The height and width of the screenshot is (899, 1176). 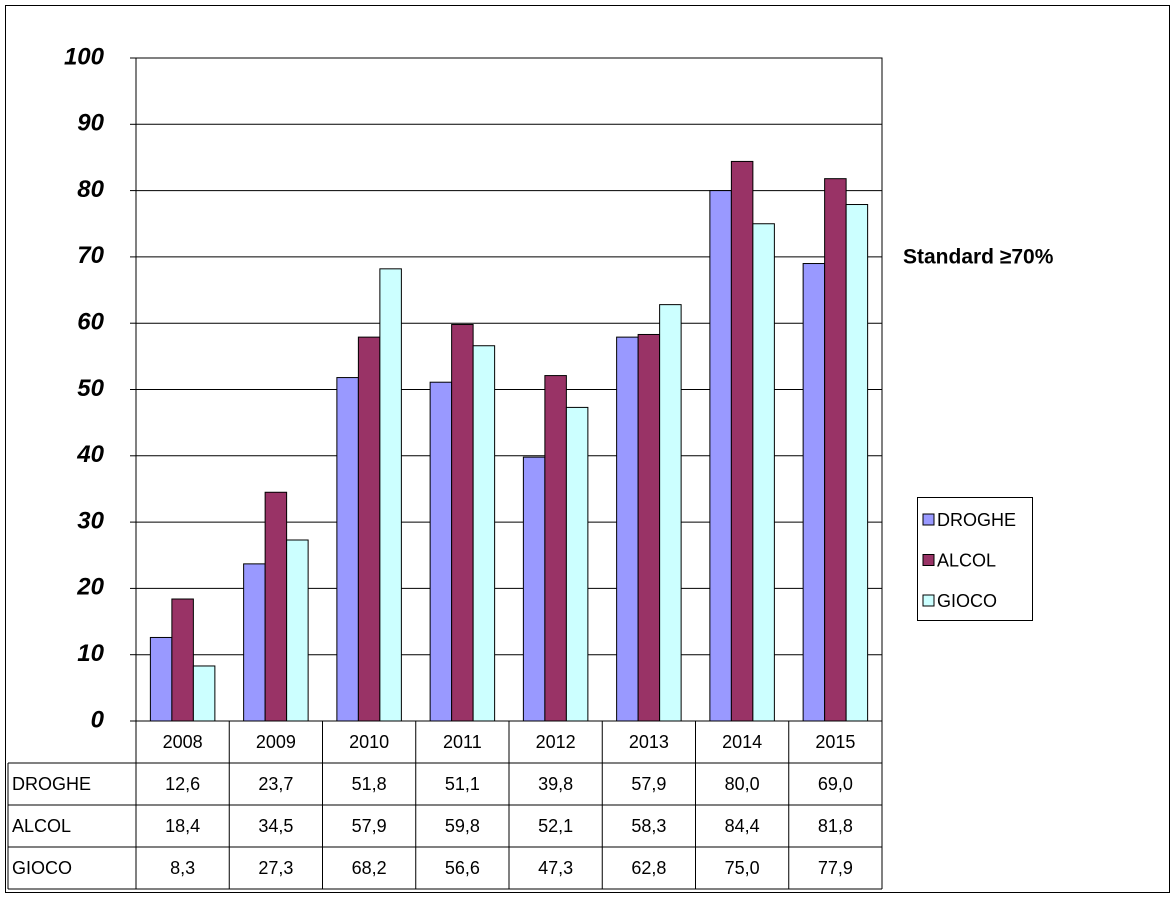 I want to click on y-tick-label: 40, so click(x=90, y=454).